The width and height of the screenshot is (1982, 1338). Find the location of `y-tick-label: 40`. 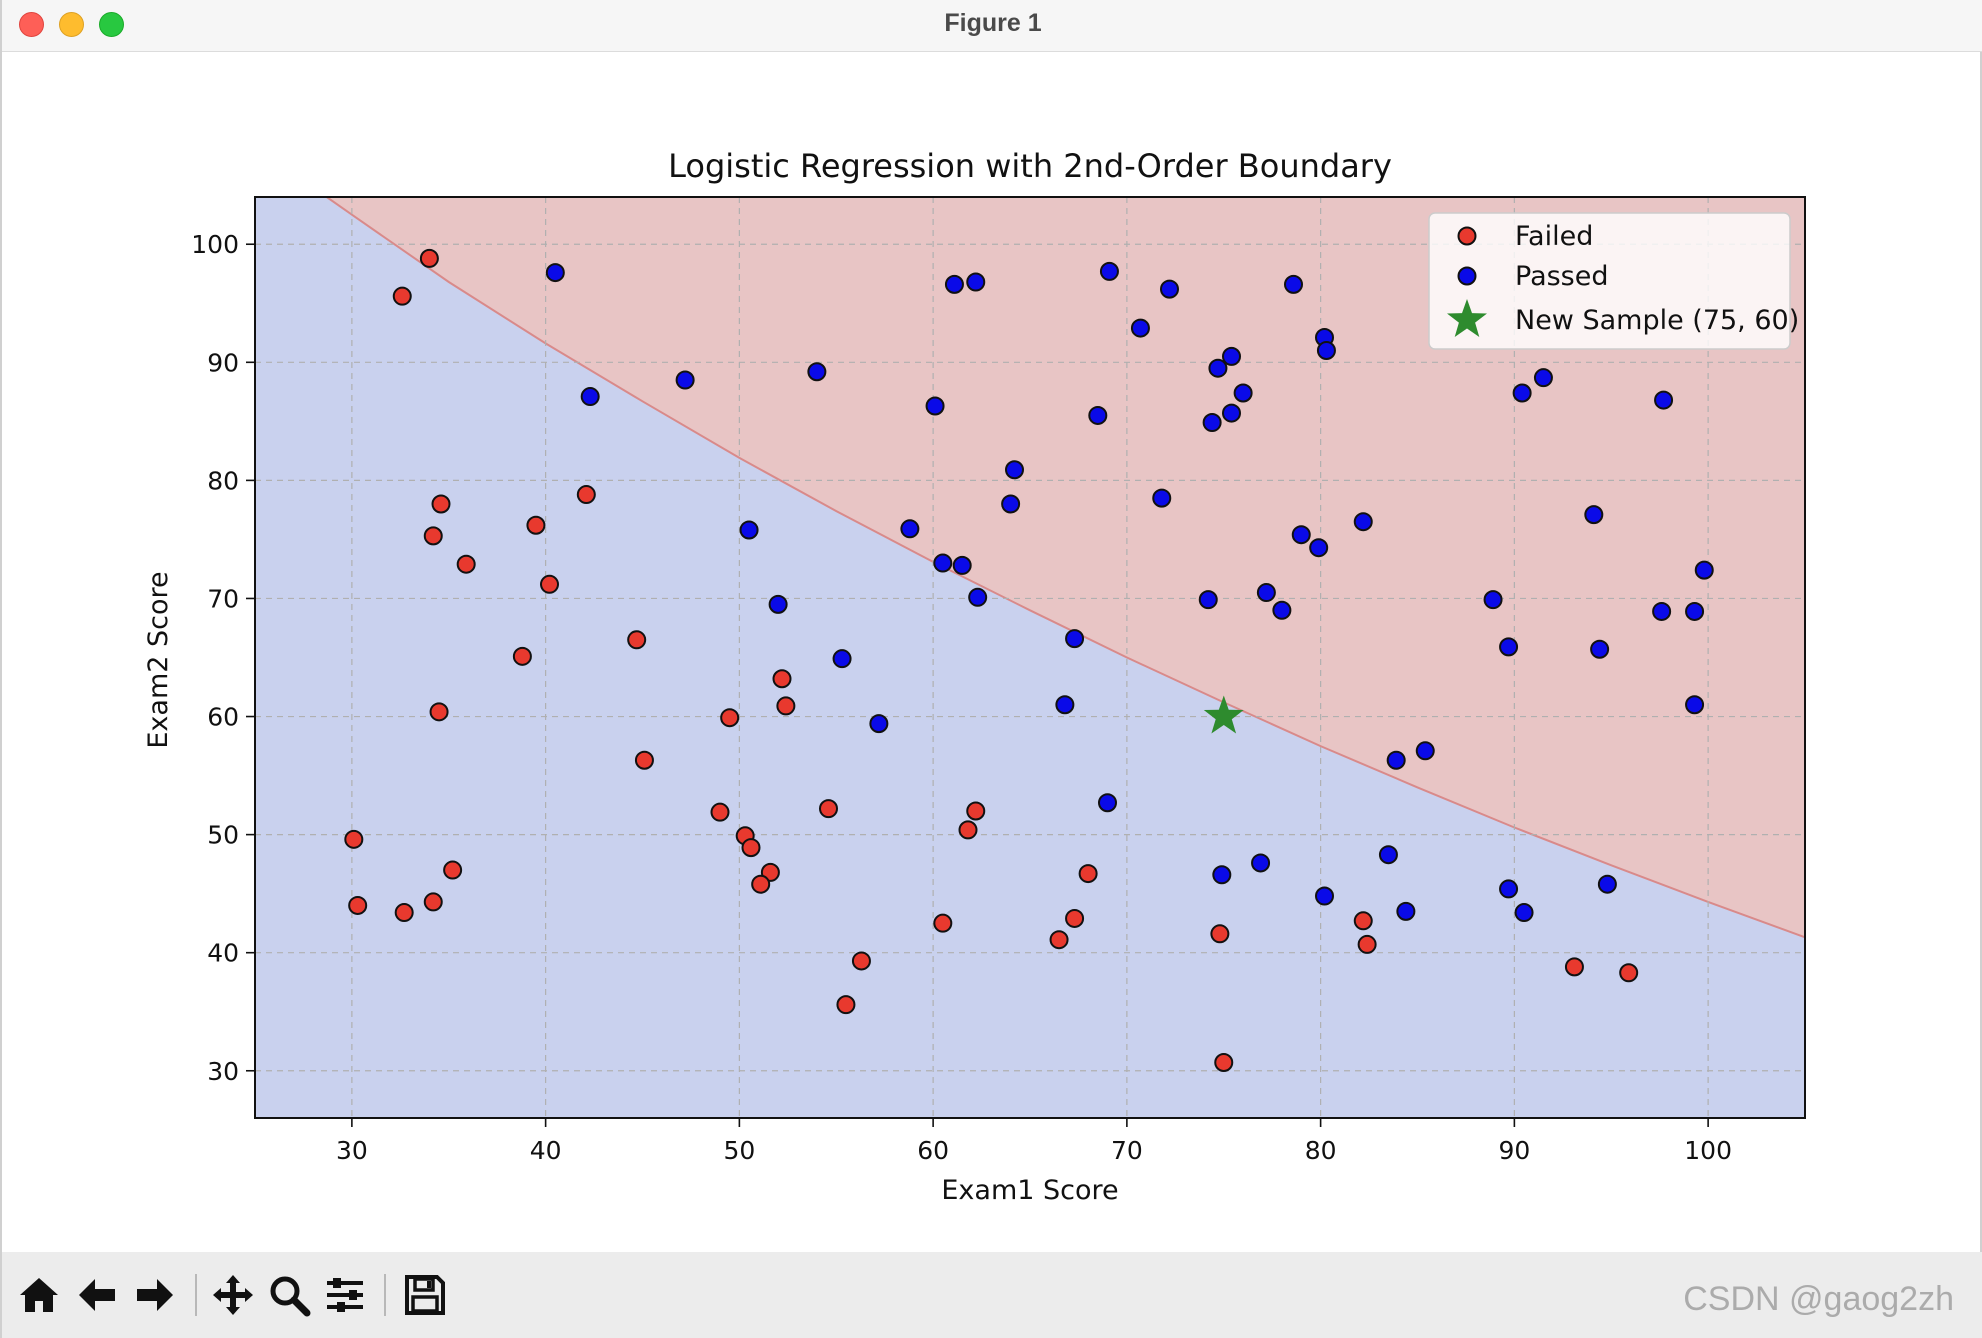

y-tick-label: 40 is located at coordinates (223, 953).